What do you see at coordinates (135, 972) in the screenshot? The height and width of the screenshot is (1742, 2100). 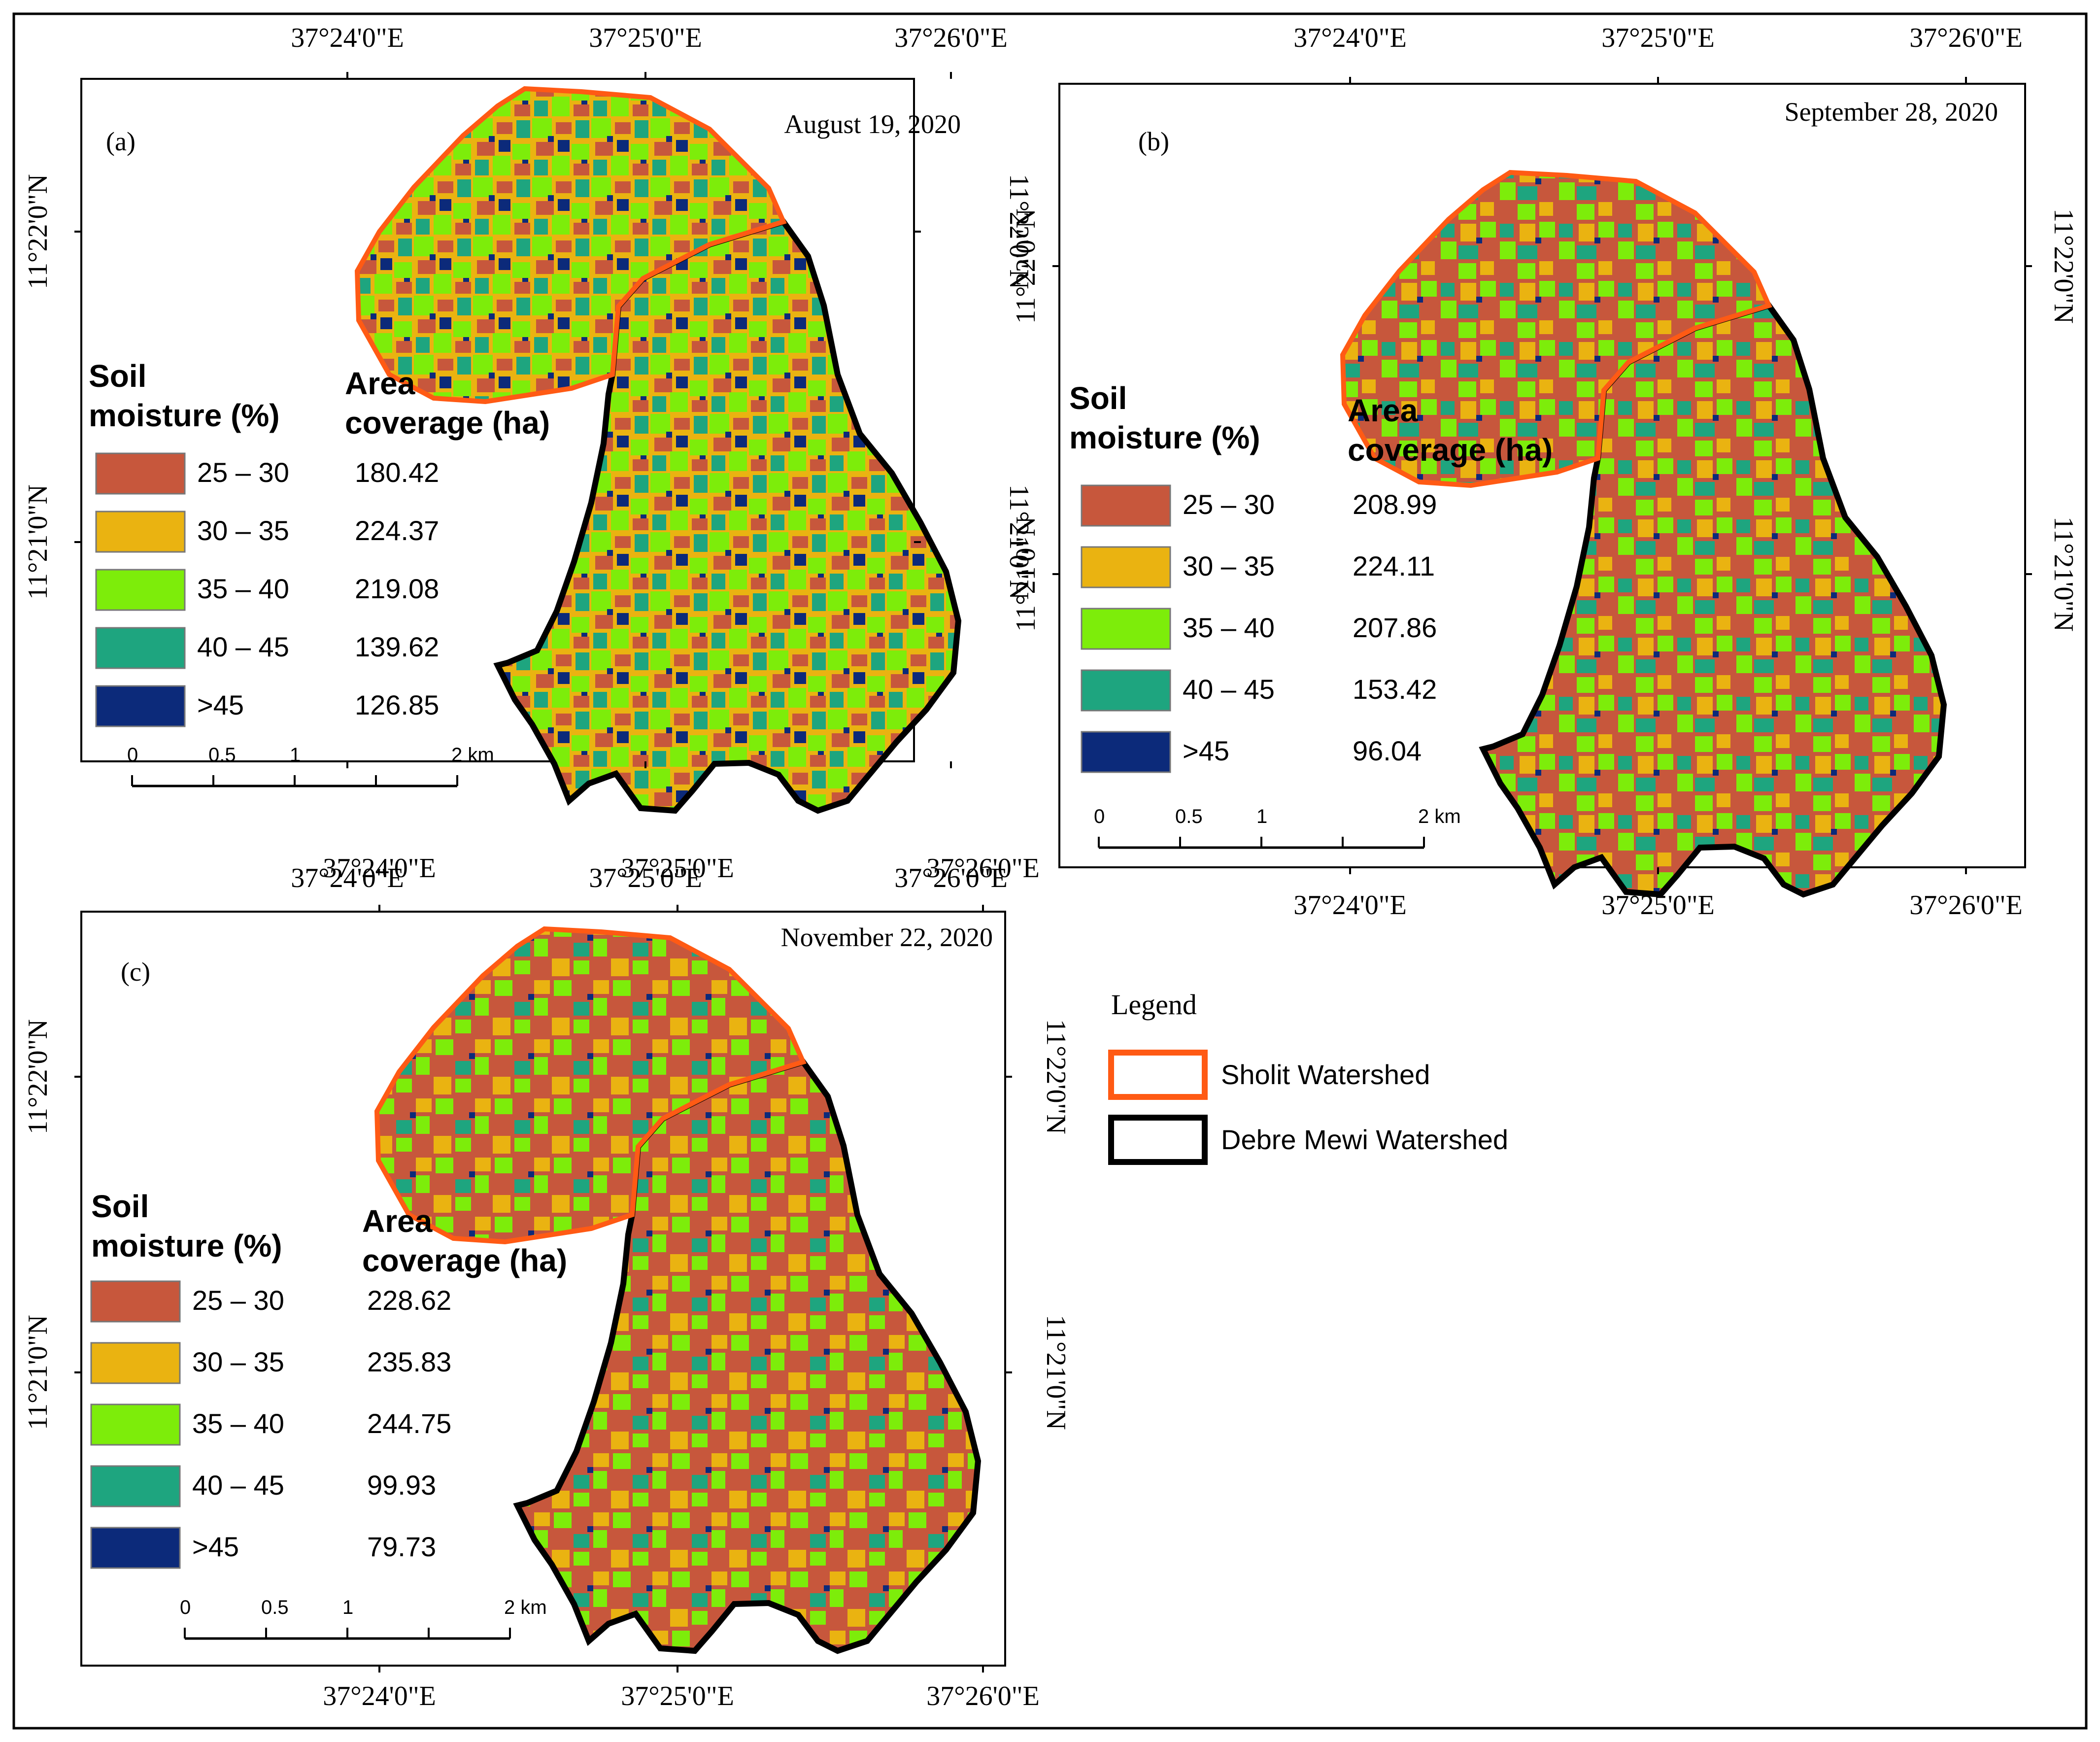 I see `panel-label: (c)` at bounding box center [135, 972].